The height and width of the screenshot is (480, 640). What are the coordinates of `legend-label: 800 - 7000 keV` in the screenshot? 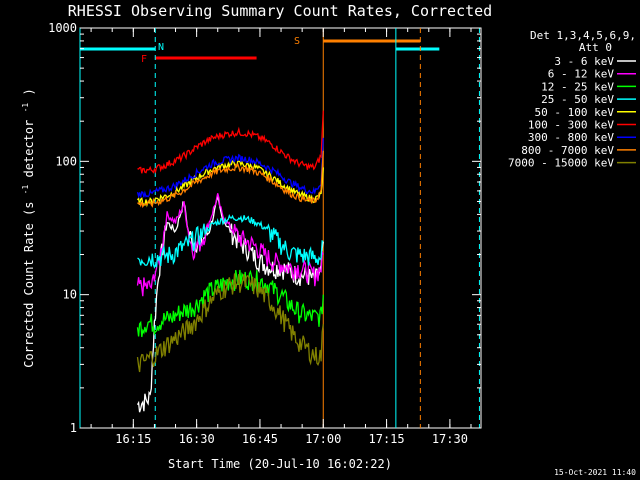 It's located at (567, 150).